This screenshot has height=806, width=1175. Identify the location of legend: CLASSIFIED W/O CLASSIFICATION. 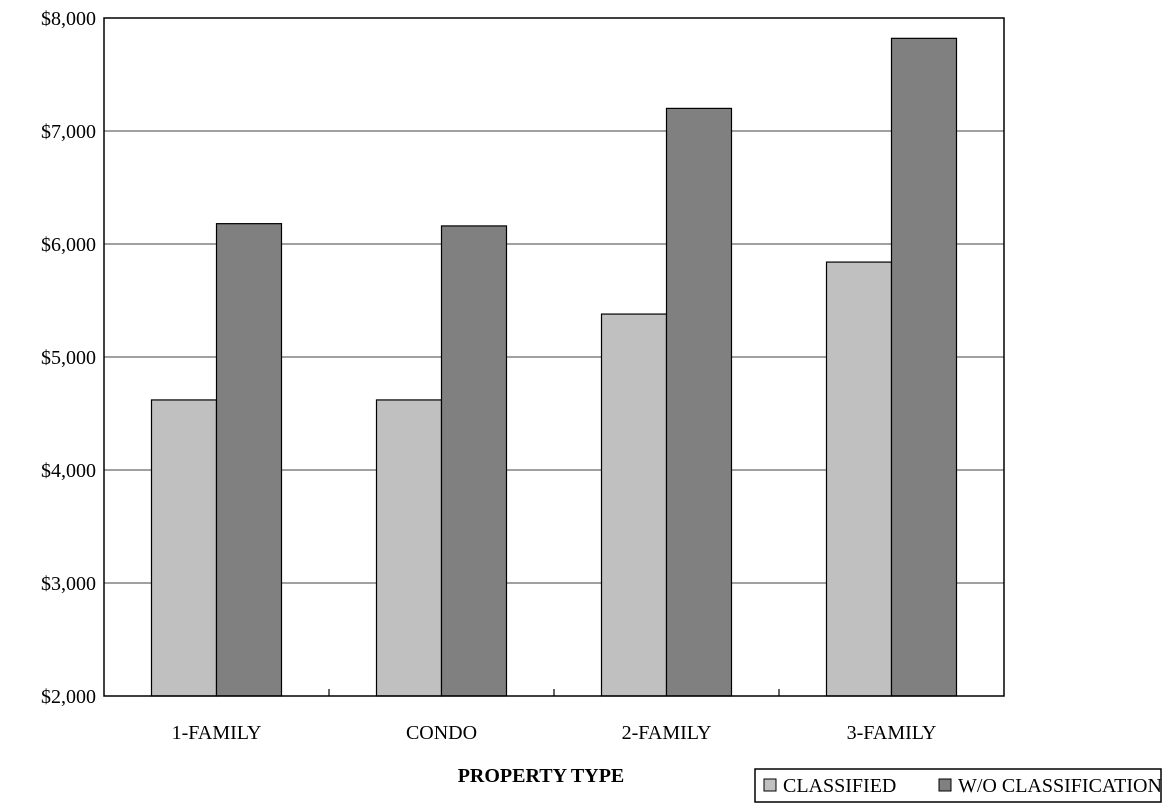
(958, 785).